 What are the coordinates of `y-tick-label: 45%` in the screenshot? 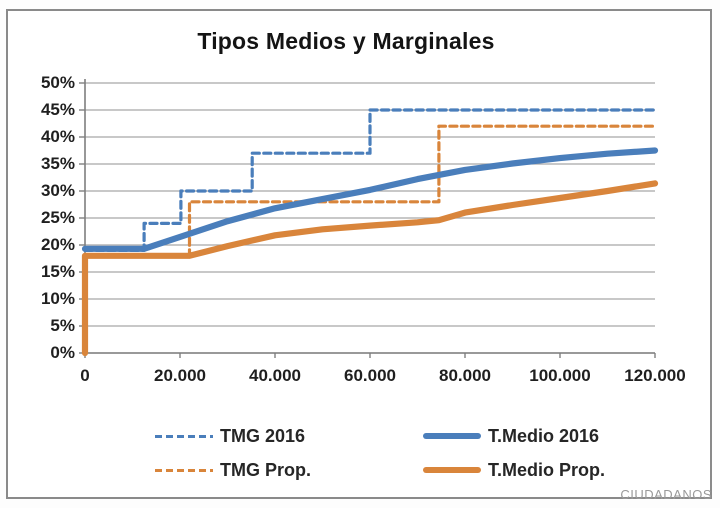 It's located at (57, 109).